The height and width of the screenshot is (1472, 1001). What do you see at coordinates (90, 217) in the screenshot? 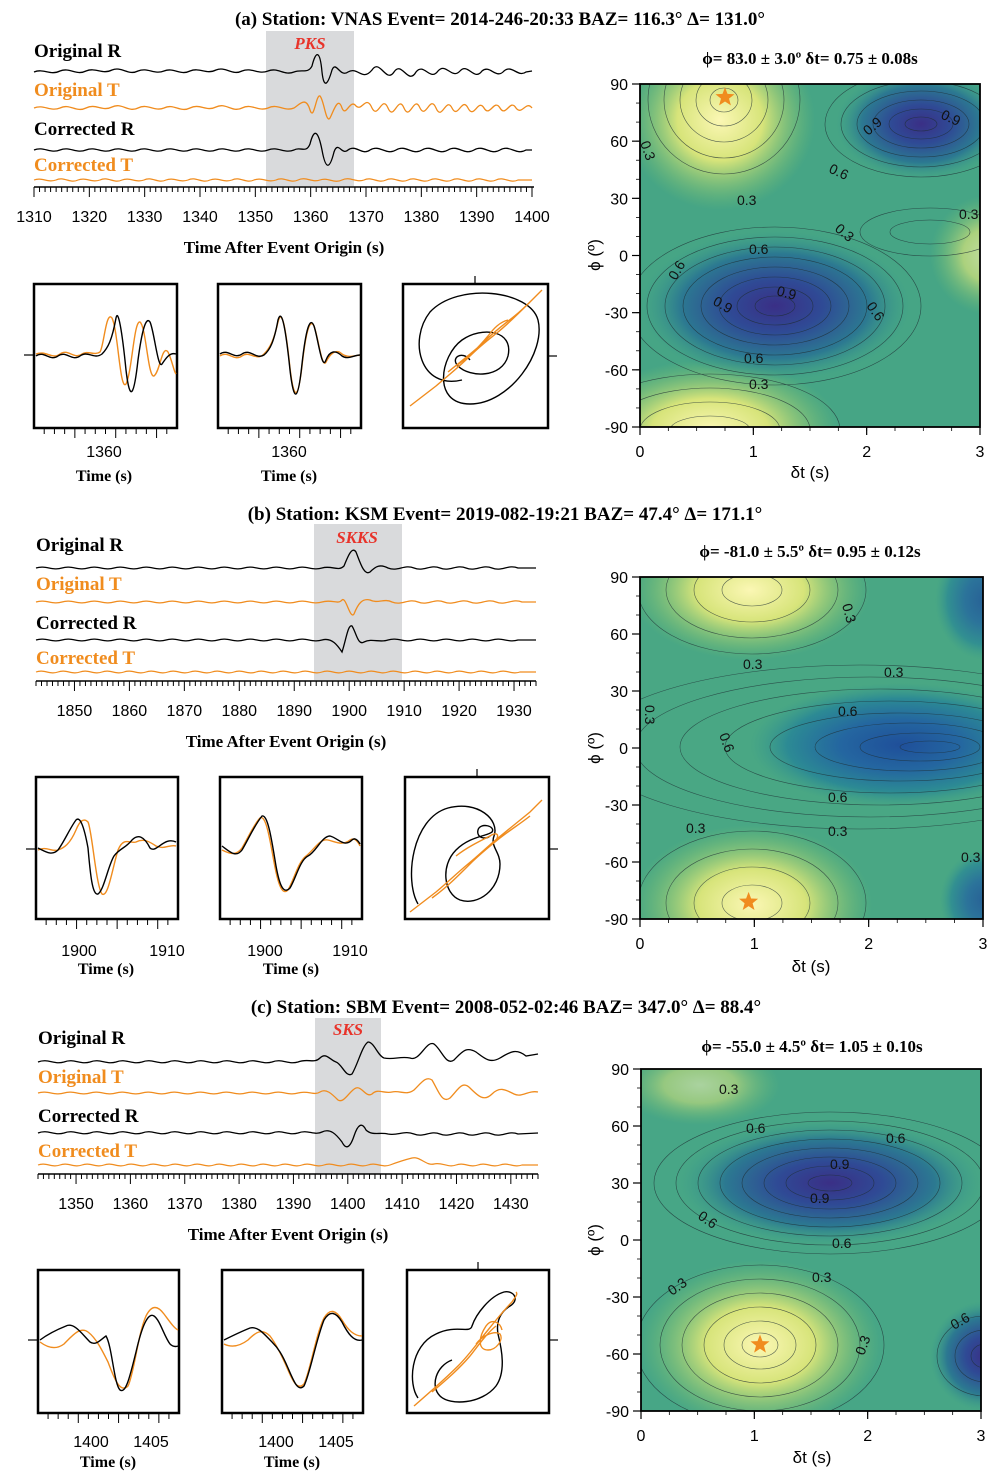
I see `panel-a-time-tick-label: 1320` at bounding box center [90, 217].